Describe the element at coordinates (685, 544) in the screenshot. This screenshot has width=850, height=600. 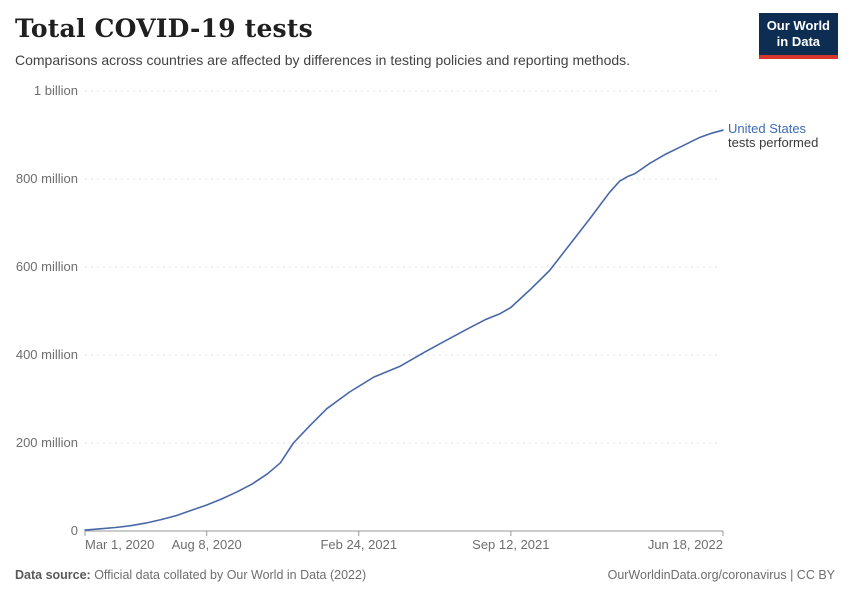
I see `x-axis-tick-label: Jun 18, 2022` at that location.